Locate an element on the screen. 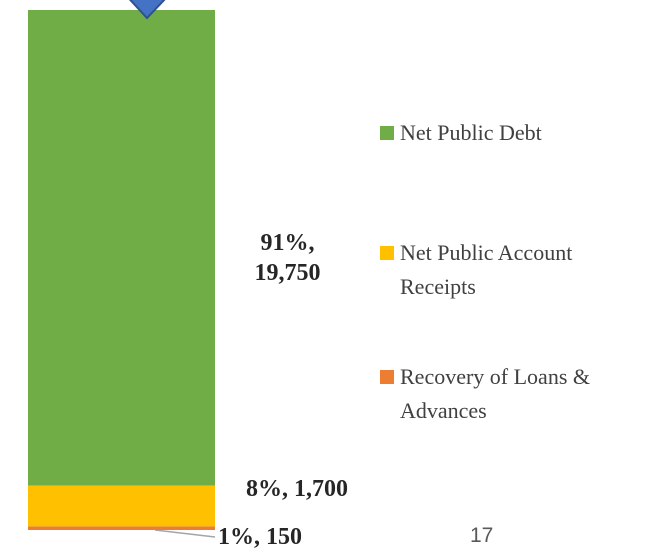 This screenshot has height=552, width=662. data-label: 1%, 150 is located at coordinates (260, 537).